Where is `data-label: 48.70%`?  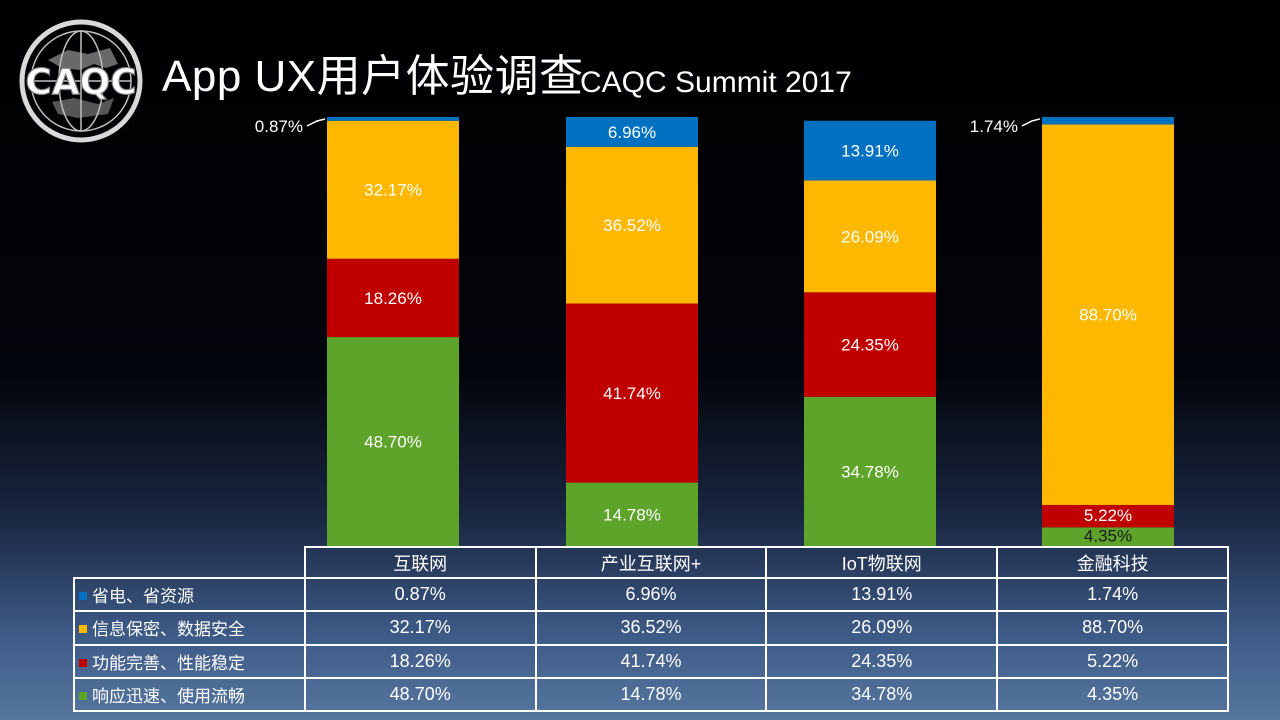 data-label: 48.70% is located at coordinates (393, 442).